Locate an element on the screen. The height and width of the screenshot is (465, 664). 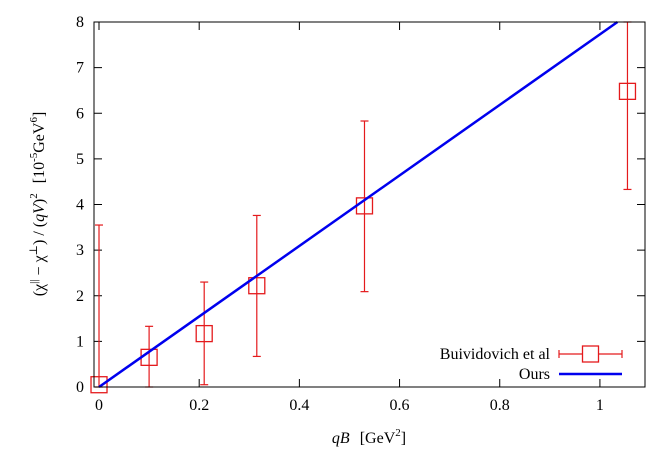
x-axis-unit-open: [GeV is located at coordinates (378, 438).